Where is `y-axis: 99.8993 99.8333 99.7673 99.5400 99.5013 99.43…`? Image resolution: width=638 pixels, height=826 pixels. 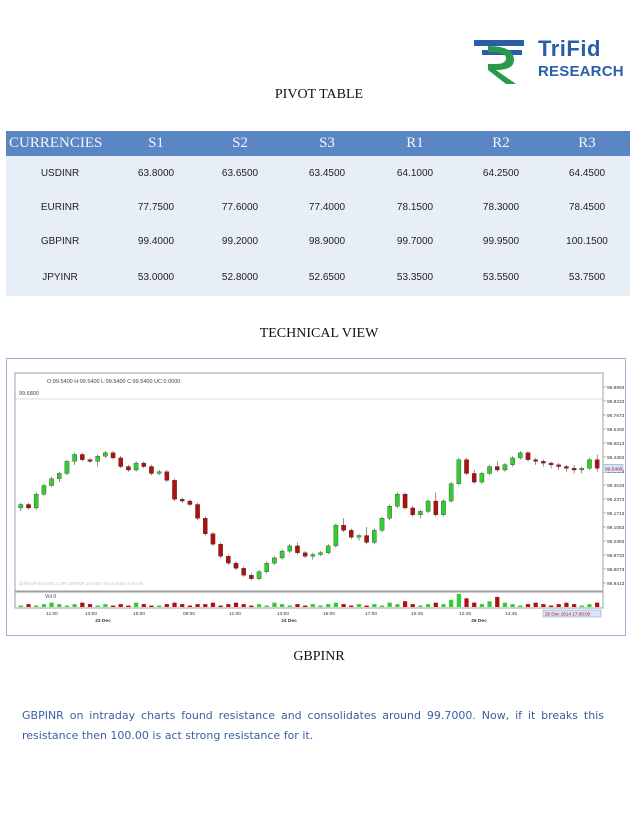 y-axis: 99.8993 99.8333 99.7673 99.5400 99.5013 99.43… is located at coordinates (613, 486).